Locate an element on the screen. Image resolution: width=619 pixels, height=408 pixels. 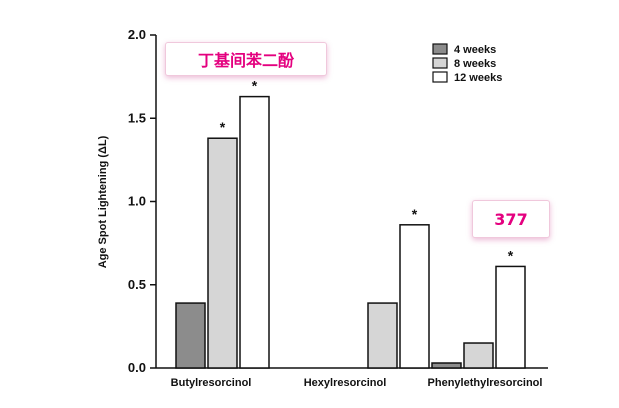
callout-butylresorcinol-text: 丁基间苯二酚 is located at coordinates (245, 60).